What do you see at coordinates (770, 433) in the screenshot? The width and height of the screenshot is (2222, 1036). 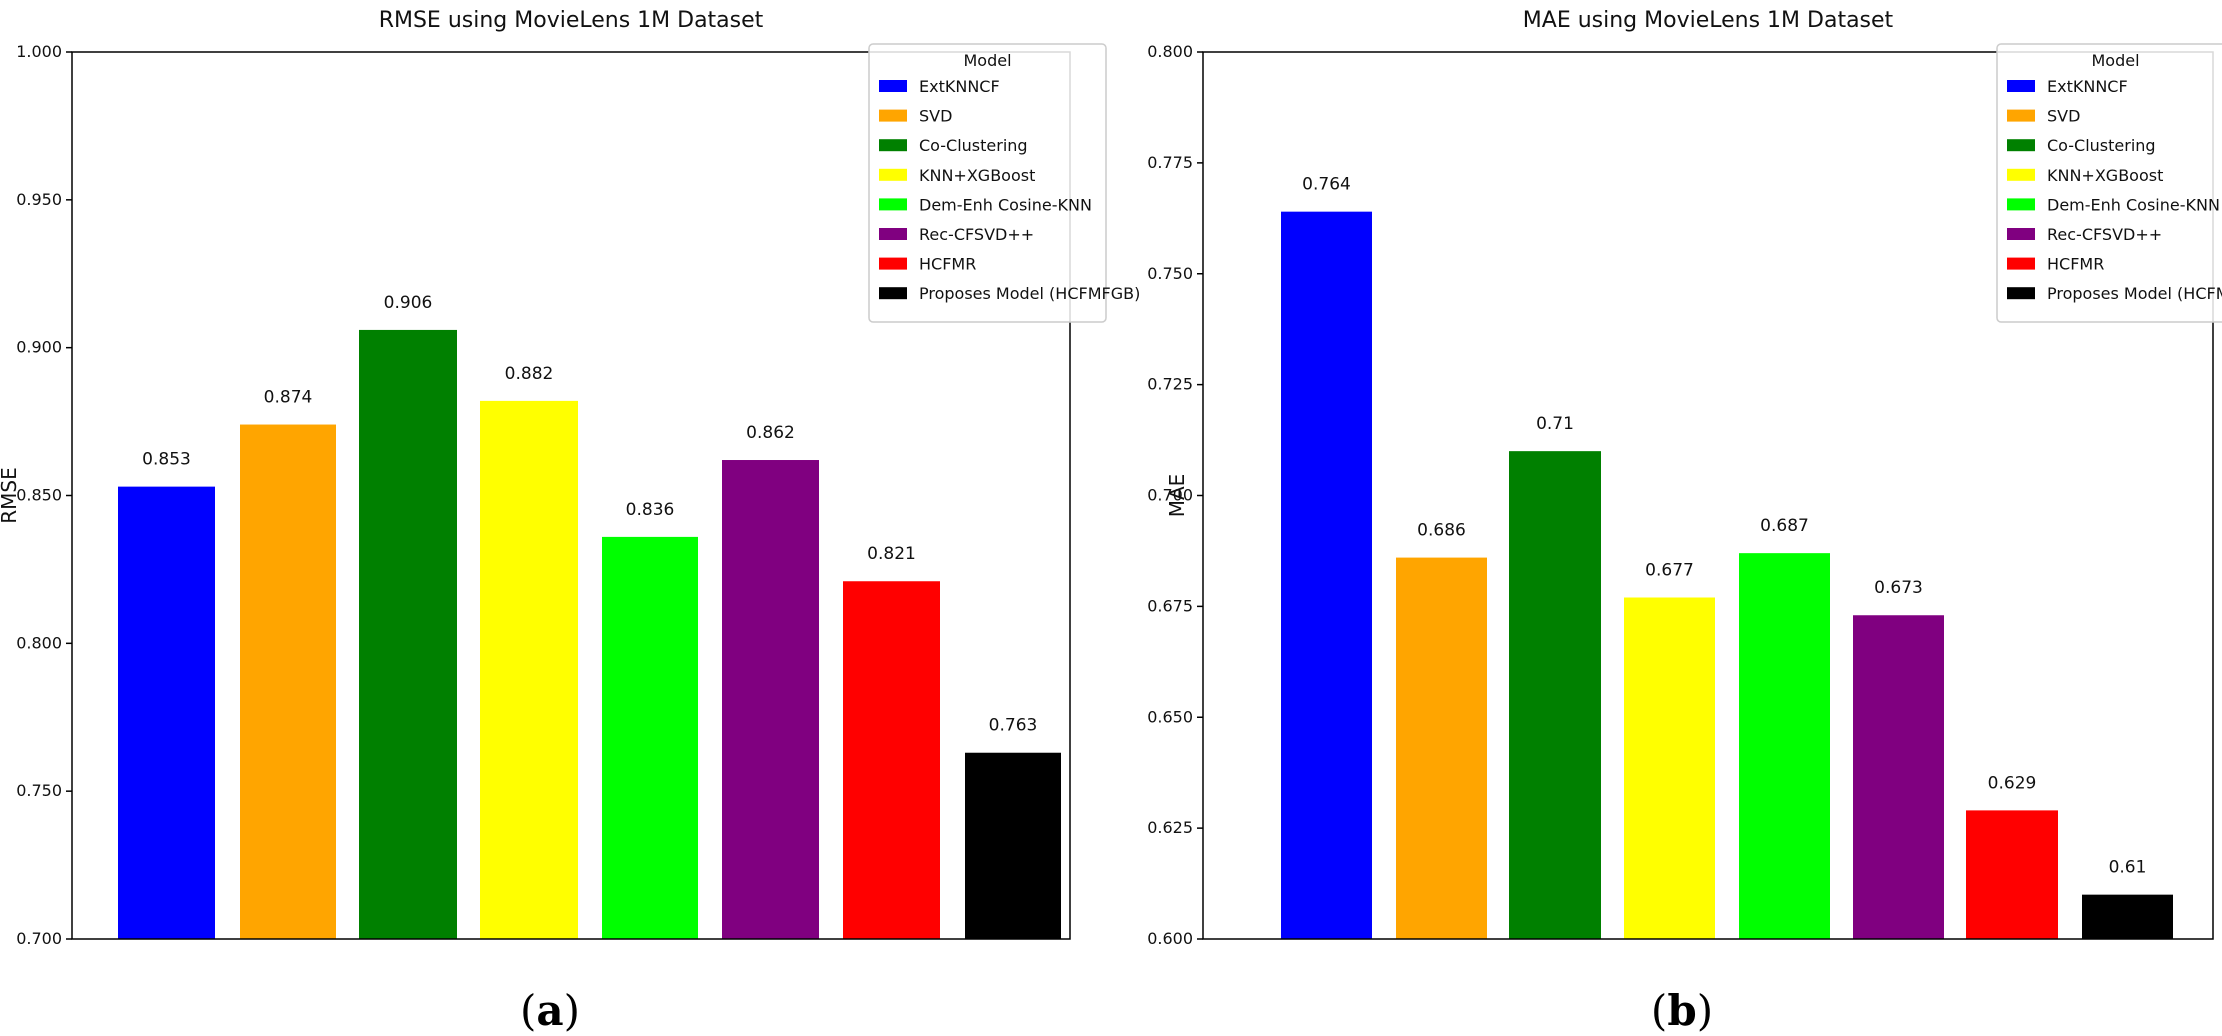 I see `data-label: 0.862` at bounding box center [770, 433].